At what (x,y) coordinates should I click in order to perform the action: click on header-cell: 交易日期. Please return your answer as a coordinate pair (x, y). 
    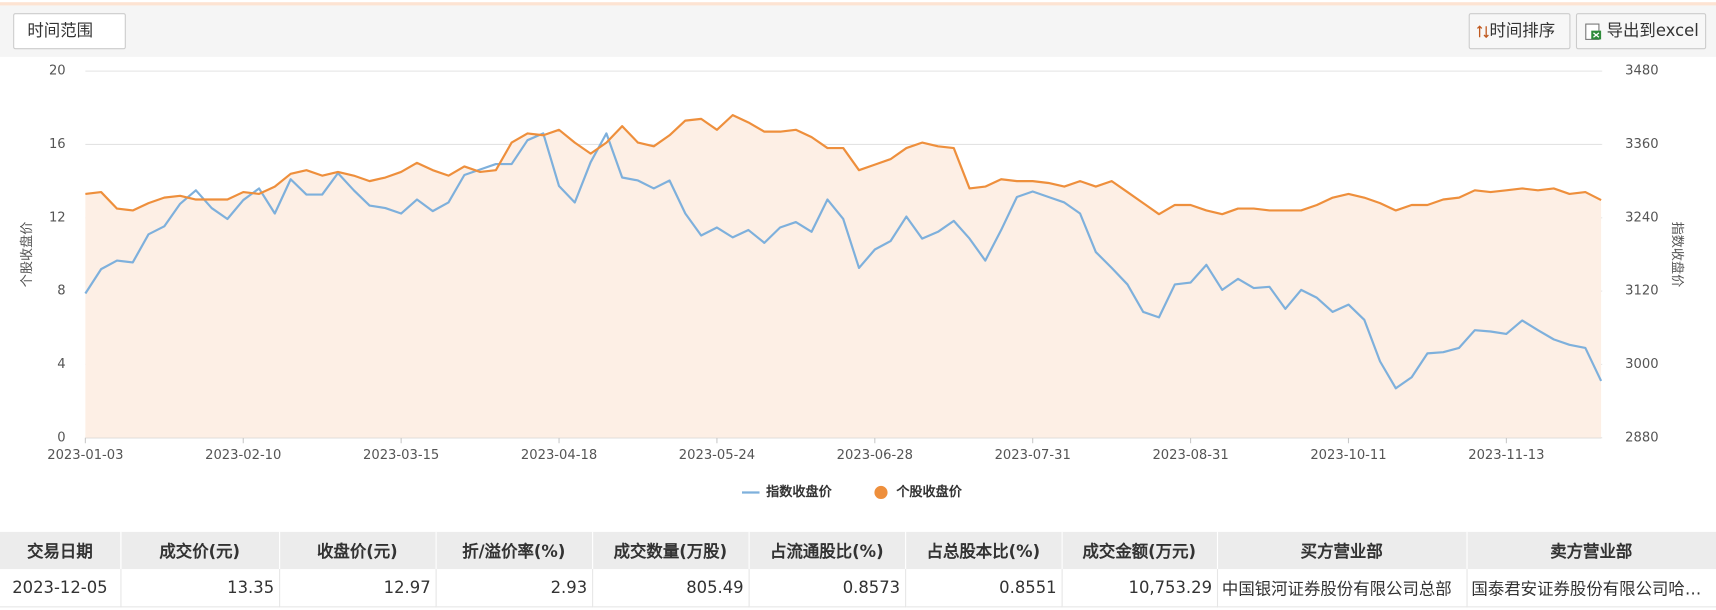
    Looking at the image, I should click on (60, 550).